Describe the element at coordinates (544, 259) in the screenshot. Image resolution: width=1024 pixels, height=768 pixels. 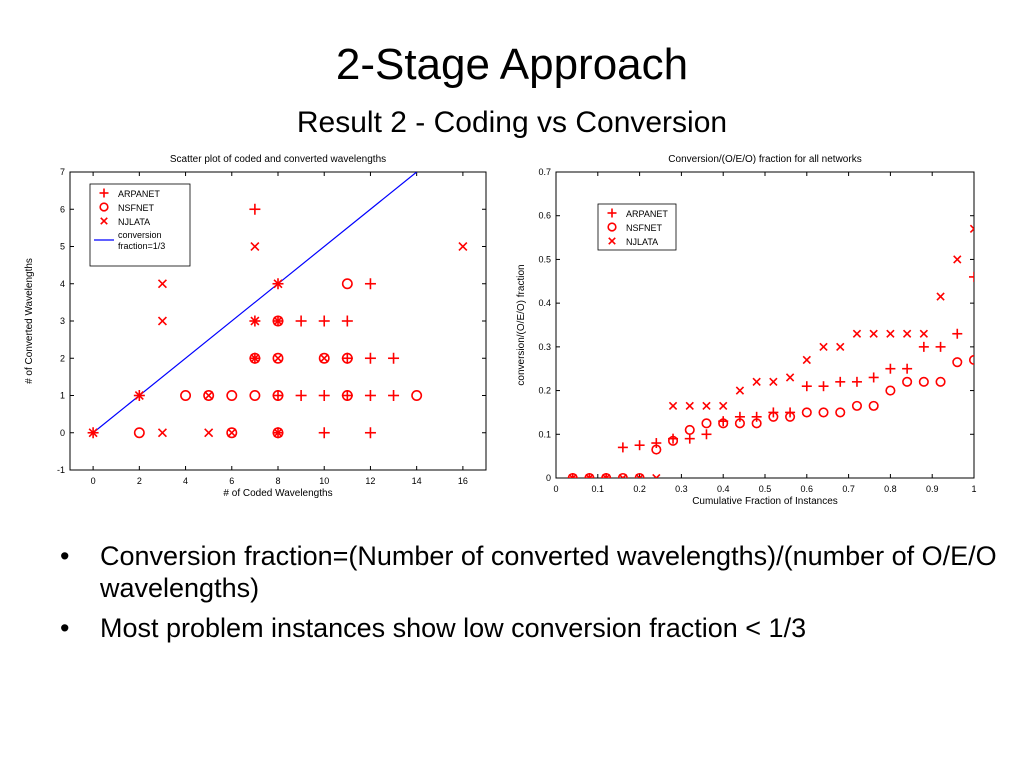
I see `y-tick-label: 0.5` at that location.